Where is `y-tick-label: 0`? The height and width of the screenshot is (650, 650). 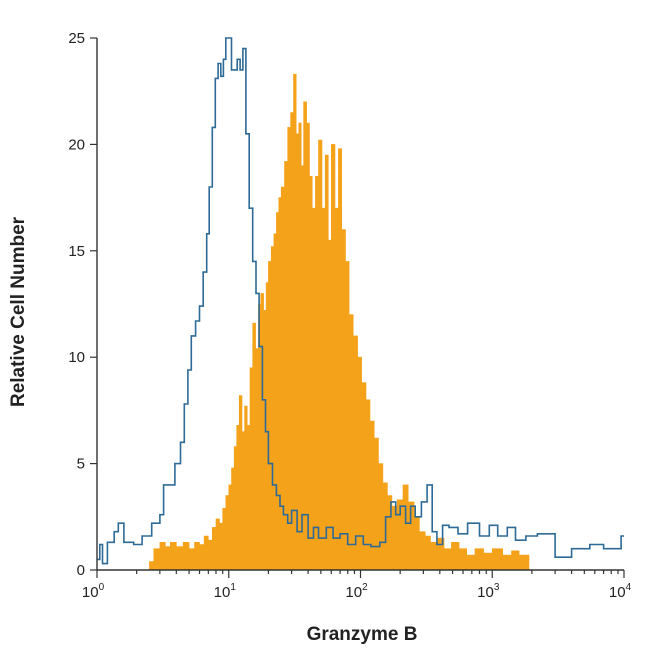 y-tick-label: 0 is located at coordinates (81, 570).